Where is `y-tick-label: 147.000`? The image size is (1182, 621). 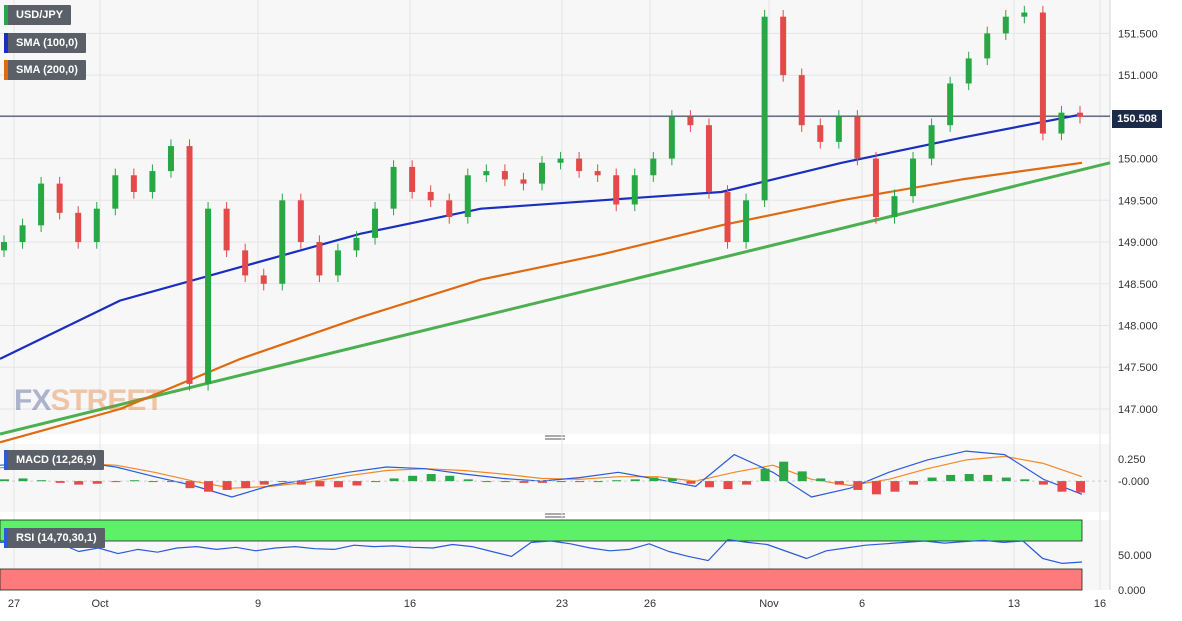
y-tick-label: 147.000 is located at coordinates (1138, 410).